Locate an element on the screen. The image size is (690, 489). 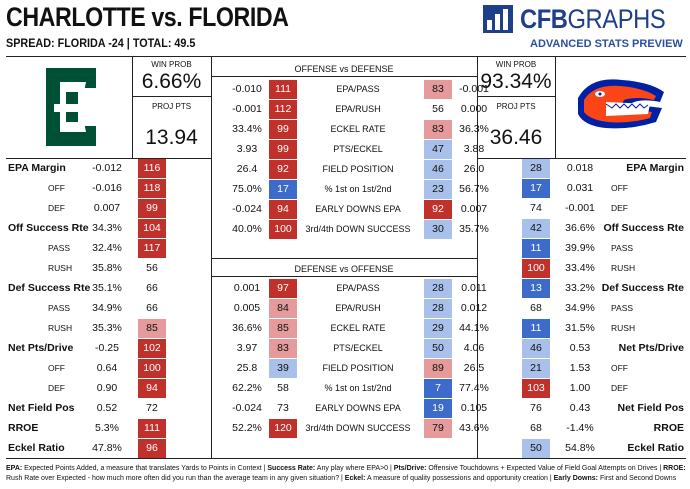
left-value: 40.0% is located at coordinates (247, 229).